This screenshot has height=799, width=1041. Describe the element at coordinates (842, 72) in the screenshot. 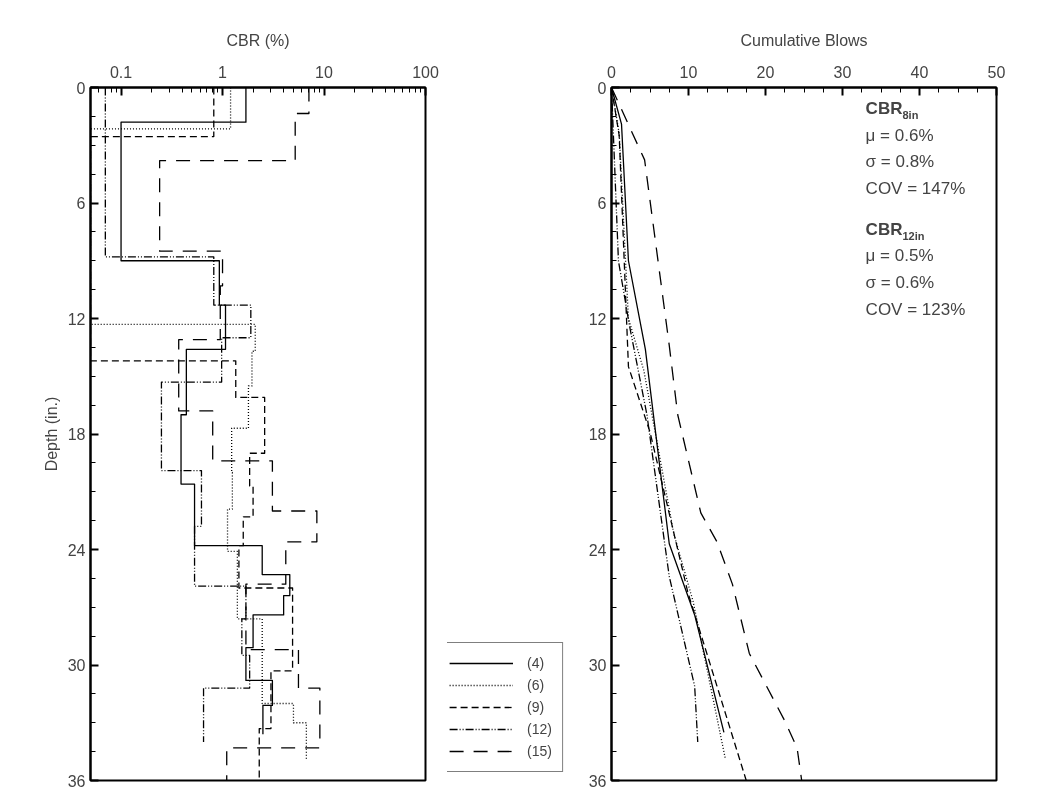

I see `x-tick-label: 30` at that location.